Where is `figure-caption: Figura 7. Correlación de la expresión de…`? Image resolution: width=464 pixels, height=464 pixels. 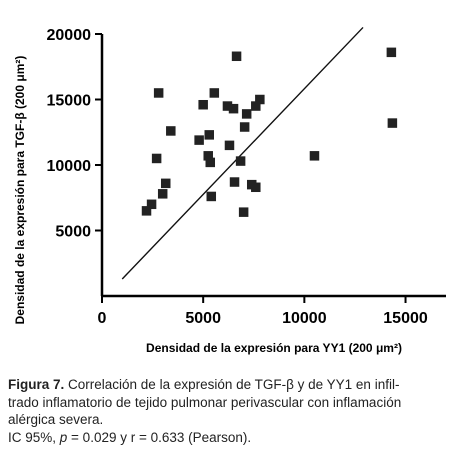
figure-caption: Figura 7. Correlación de la expresión de… is located at coordinates (233, 411).